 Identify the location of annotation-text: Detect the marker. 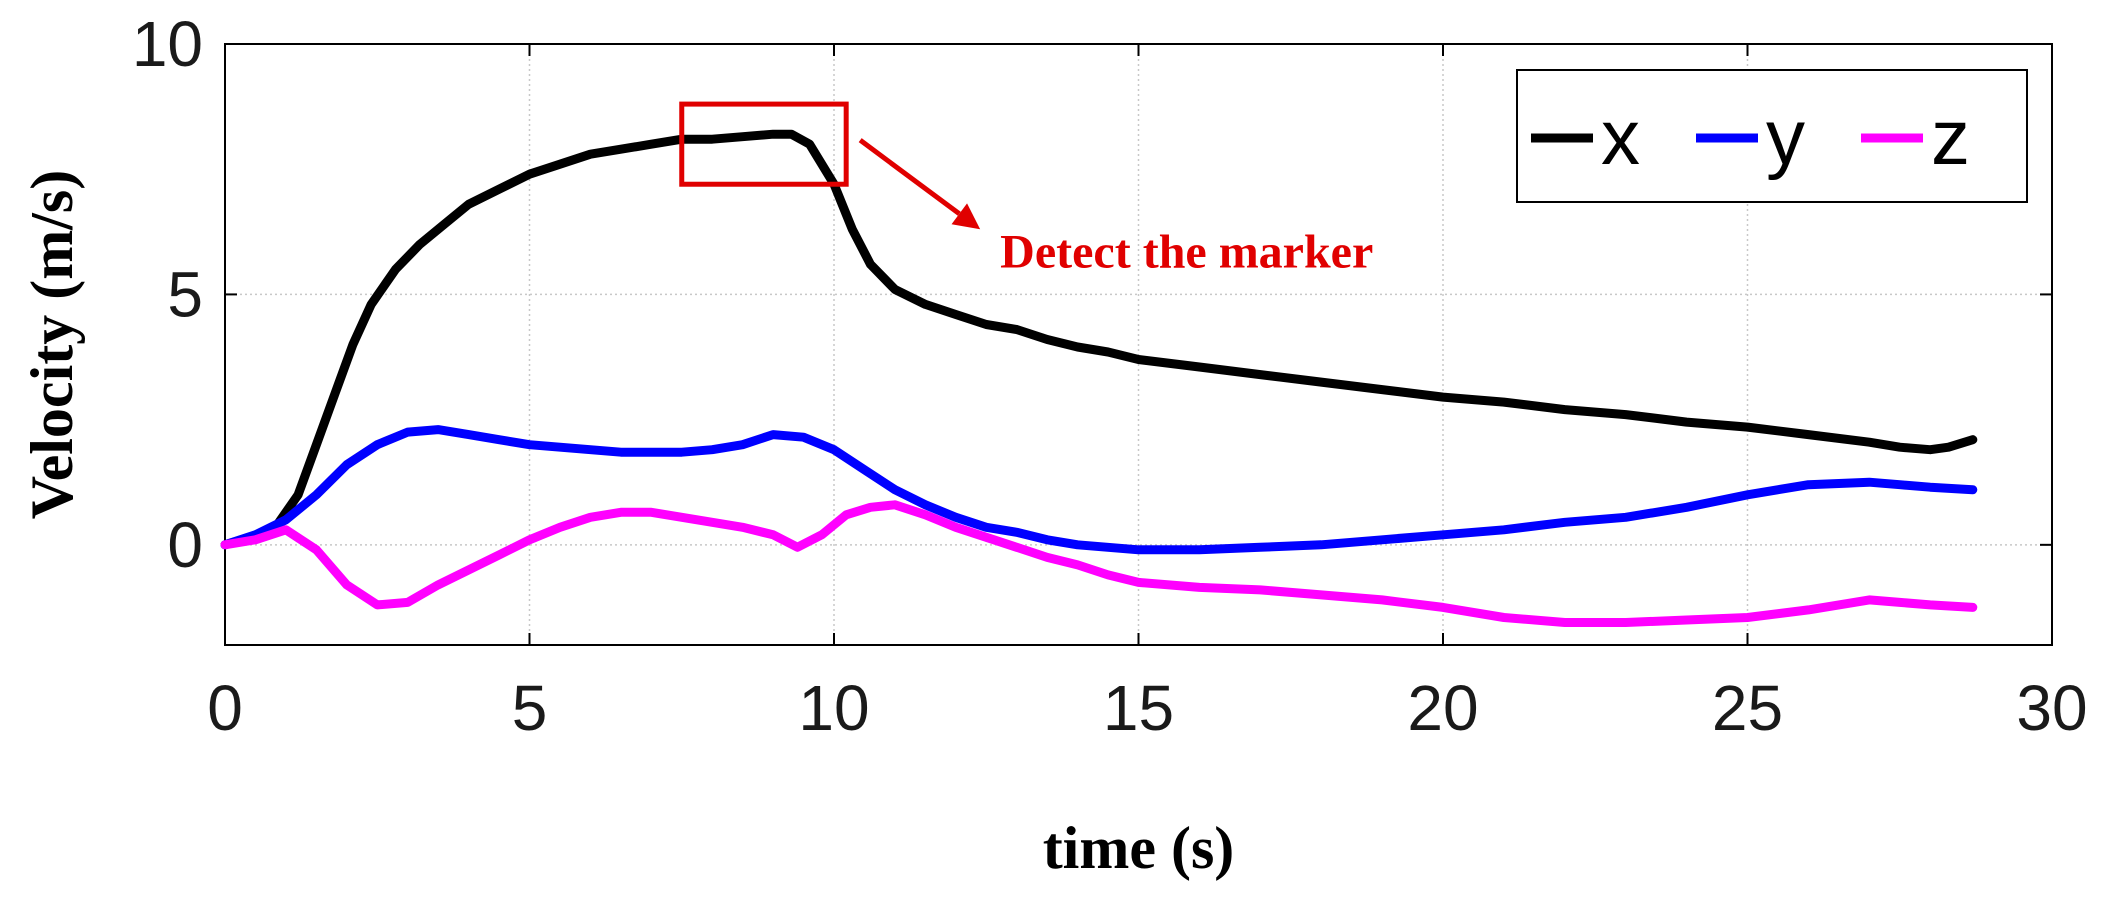
(1186, 251).